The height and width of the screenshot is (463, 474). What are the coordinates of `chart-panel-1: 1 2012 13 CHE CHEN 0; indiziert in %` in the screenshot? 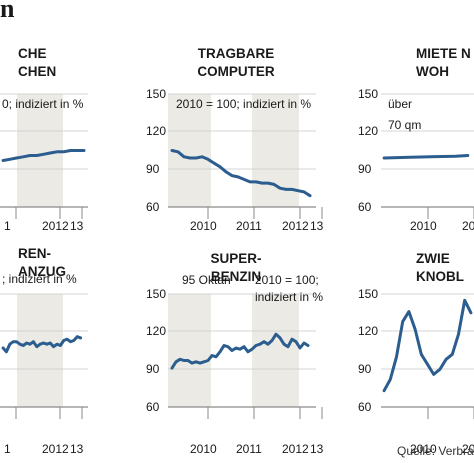 It's located at (44, 139).